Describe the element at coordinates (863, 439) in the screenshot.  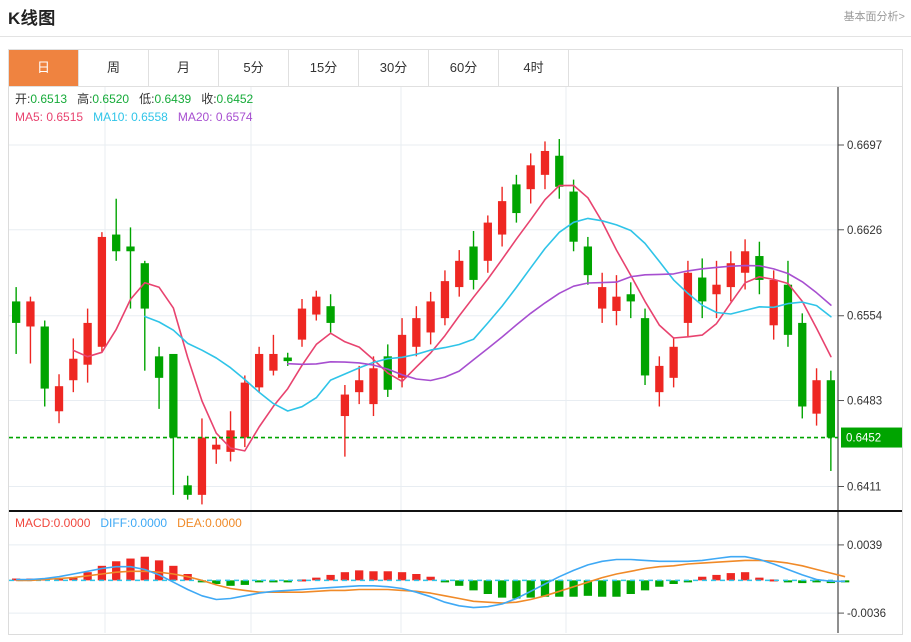
I see `svg-text: 0.6452` at that location.